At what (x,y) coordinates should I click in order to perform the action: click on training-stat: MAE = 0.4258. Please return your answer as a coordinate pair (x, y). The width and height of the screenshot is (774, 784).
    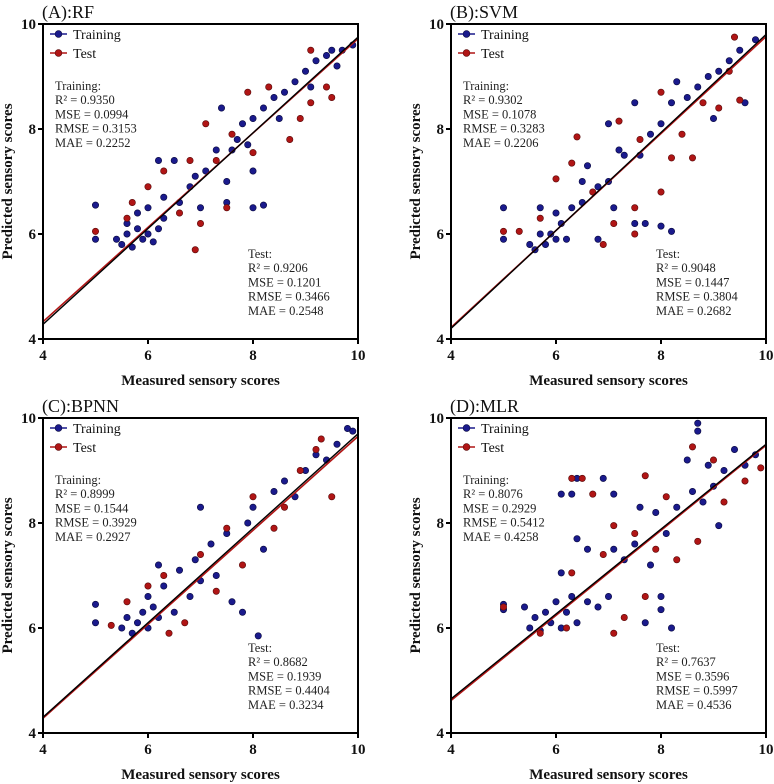
    Looking at the image, I should click on (500, 537).